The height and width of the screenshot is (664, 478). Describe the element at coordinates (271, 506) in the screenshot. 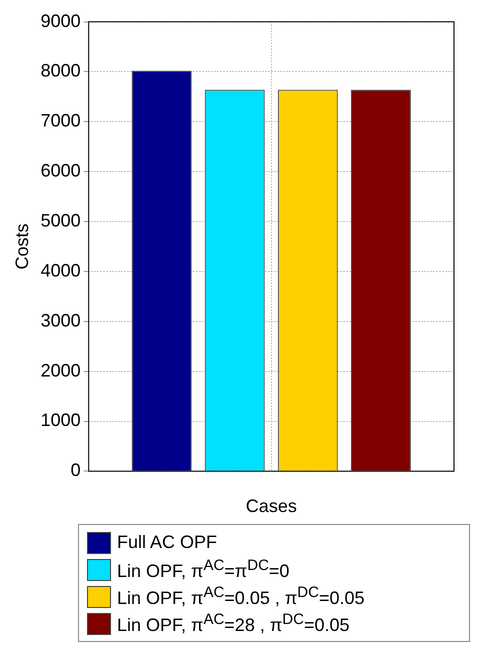

I see `x-axis-title: Cases` at that location.